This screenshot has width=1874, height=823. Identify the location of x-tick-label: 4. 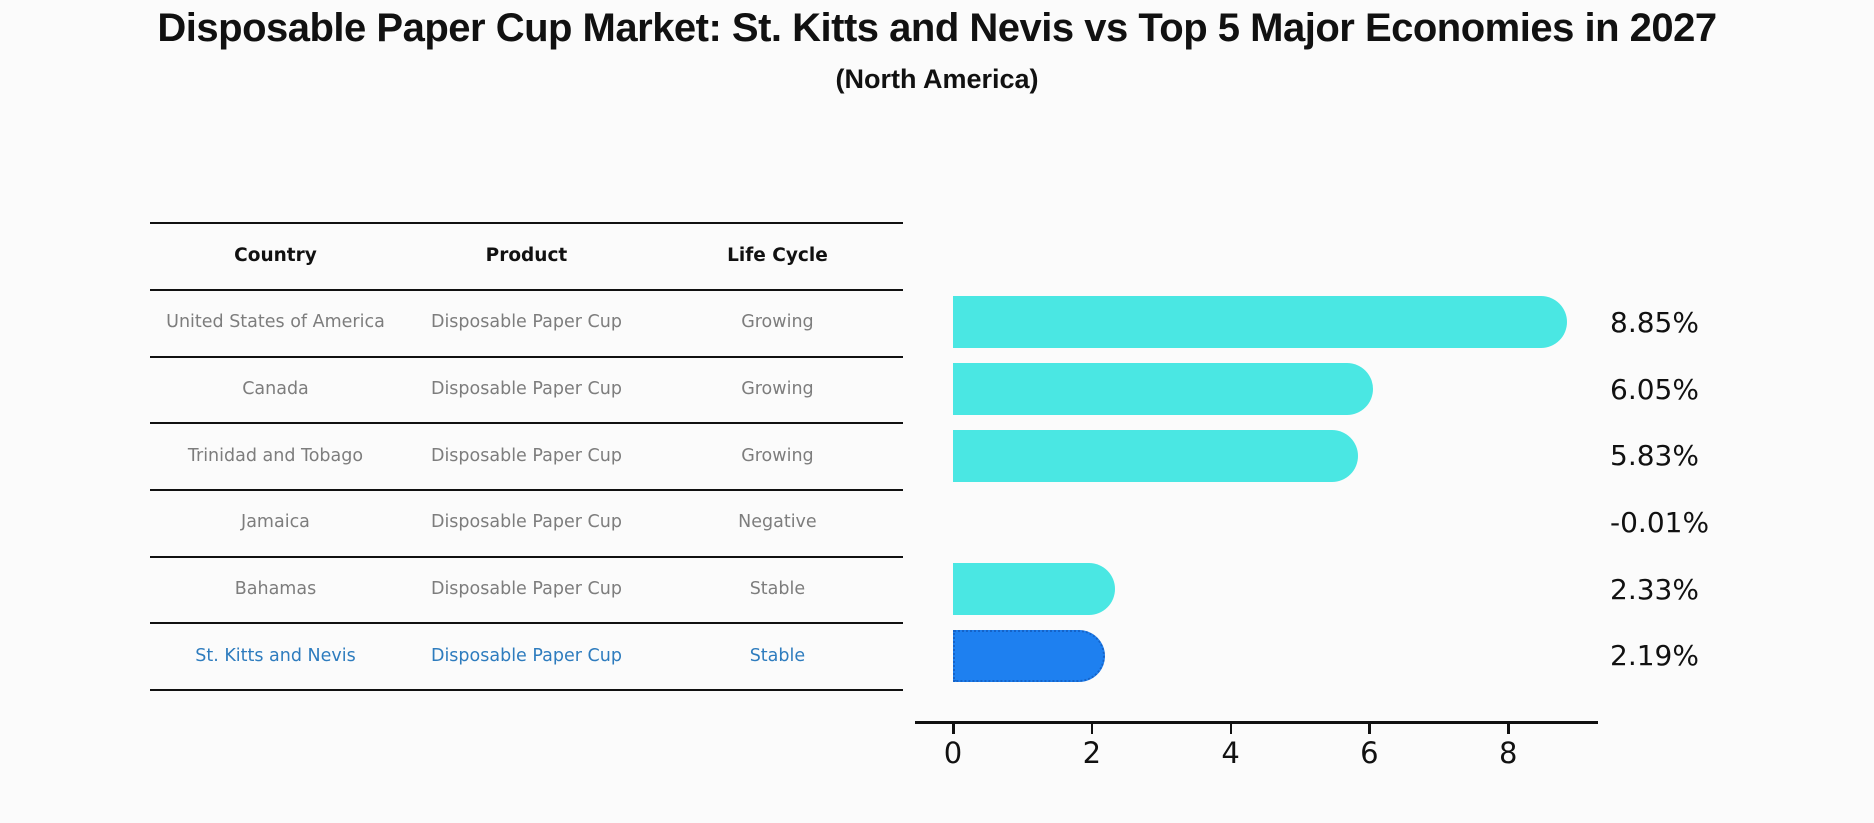
(1230, 753).